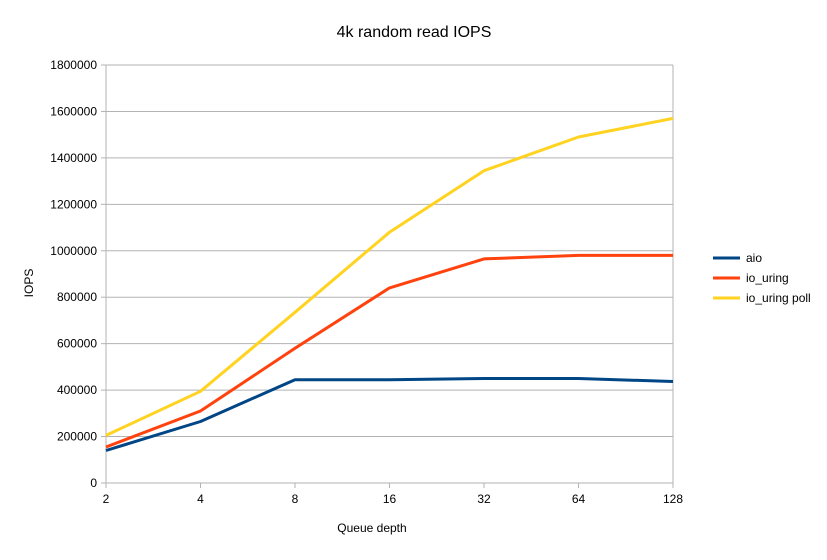  I want to click on y-tick-label: 1200000, so click(73, 204).